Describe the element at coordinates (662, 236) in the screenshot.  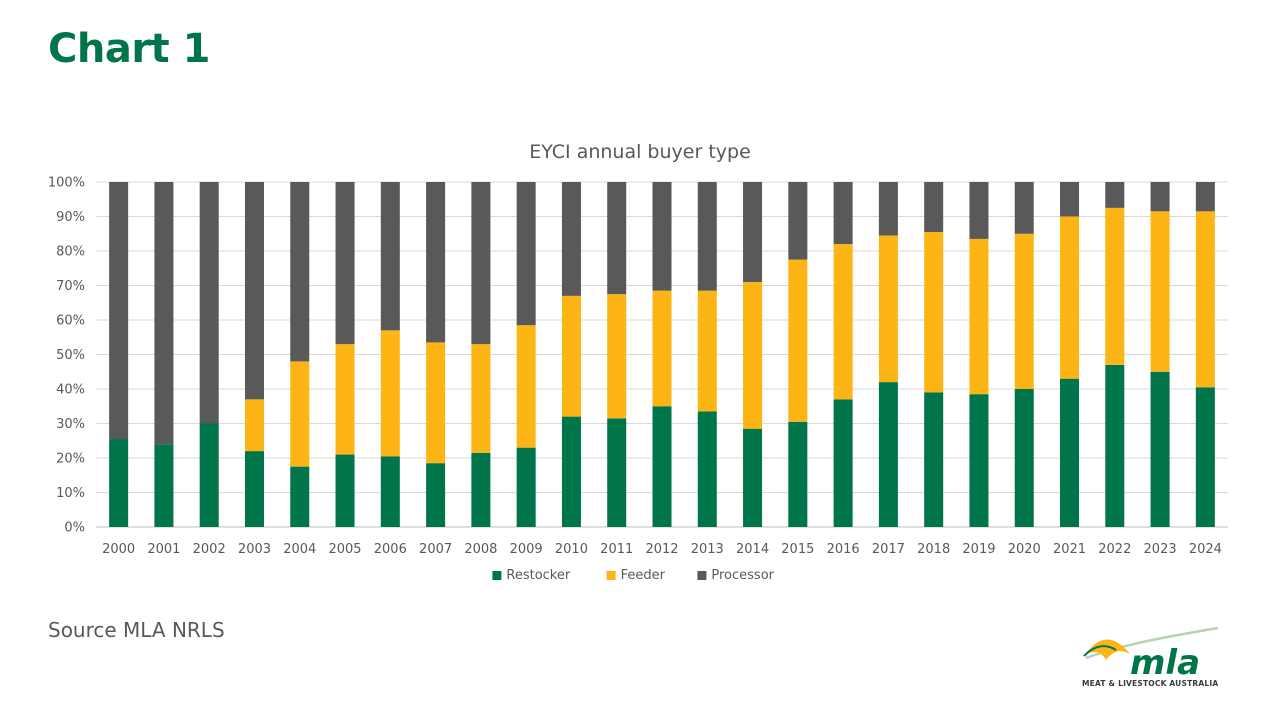
I see `bar-processor-2012` at that location.